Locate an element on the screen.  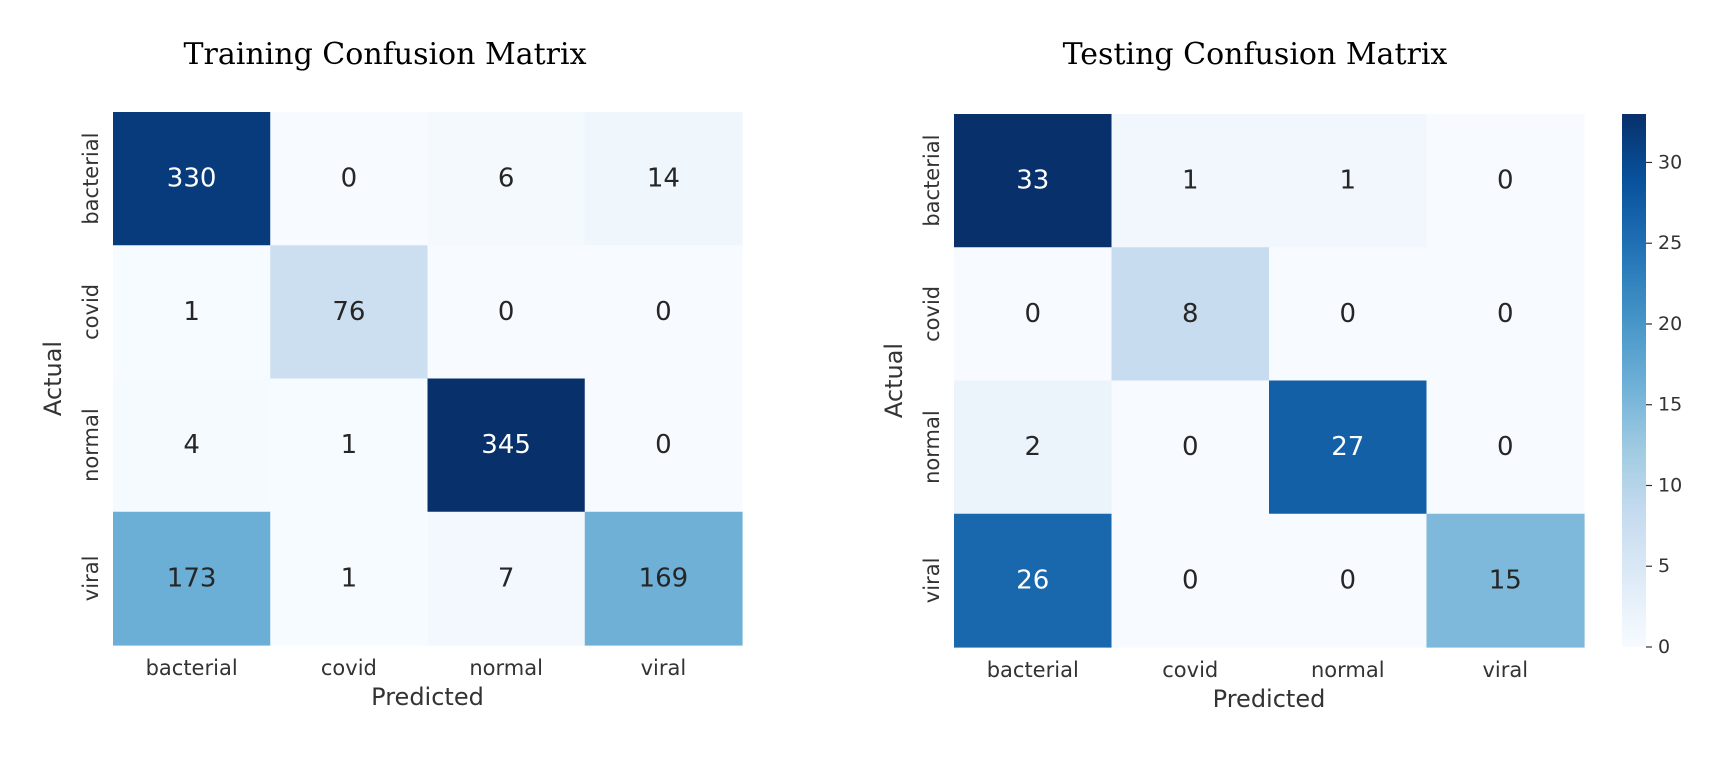
training-cell-r1-c2 is located at coordinates (506, 312).